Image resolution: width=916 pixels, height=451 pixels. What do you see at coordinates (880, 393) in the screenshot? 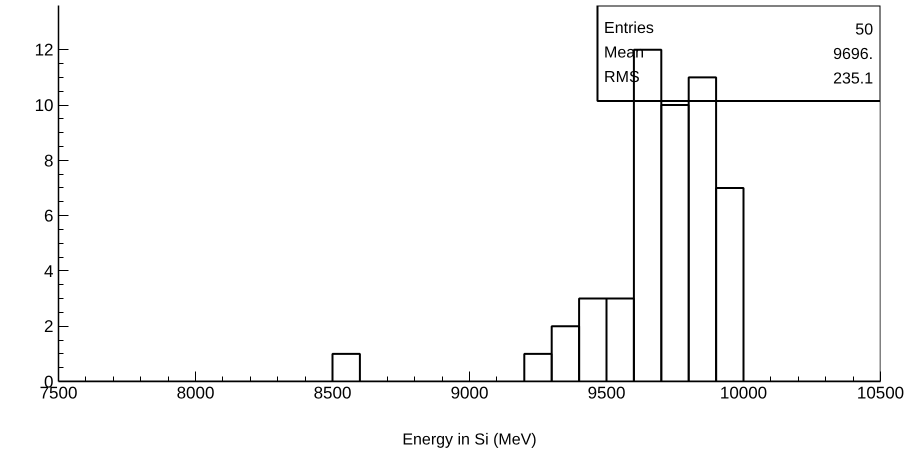
I see `x-tick-label: 10500` at bounding box center [880, 393].